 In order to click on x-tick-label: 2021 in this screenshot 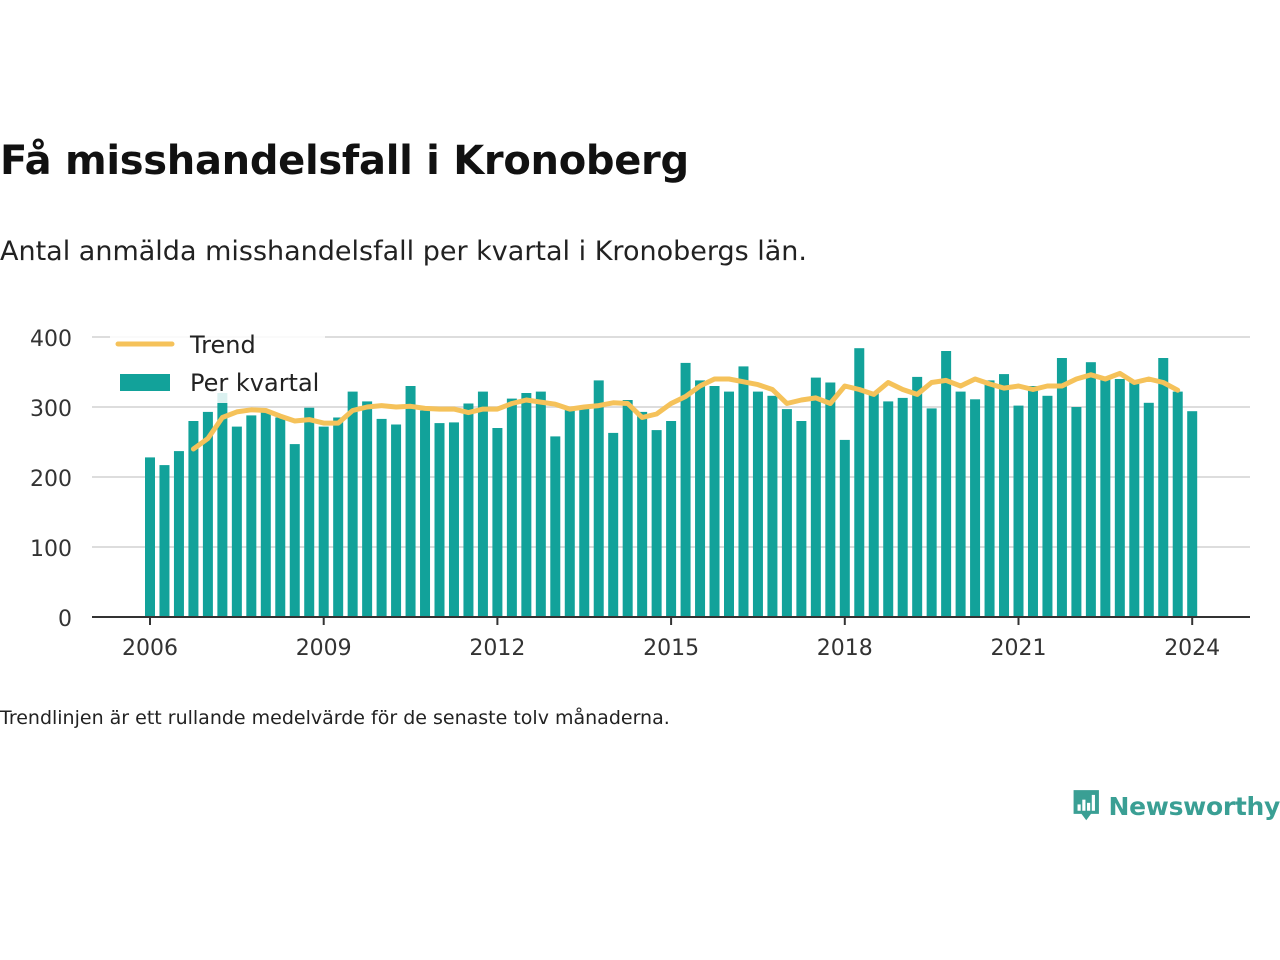, I will do `click(1019, 648)`.